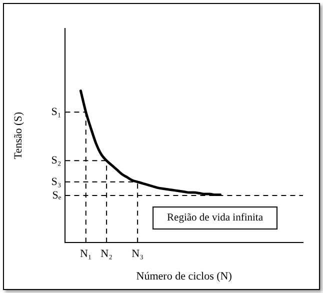 This screenshot has width=323, height=293. Describe the element at coordinates (18, 136) in the screenshot. I see `y-axis-title: Tensão (S)` at that location.